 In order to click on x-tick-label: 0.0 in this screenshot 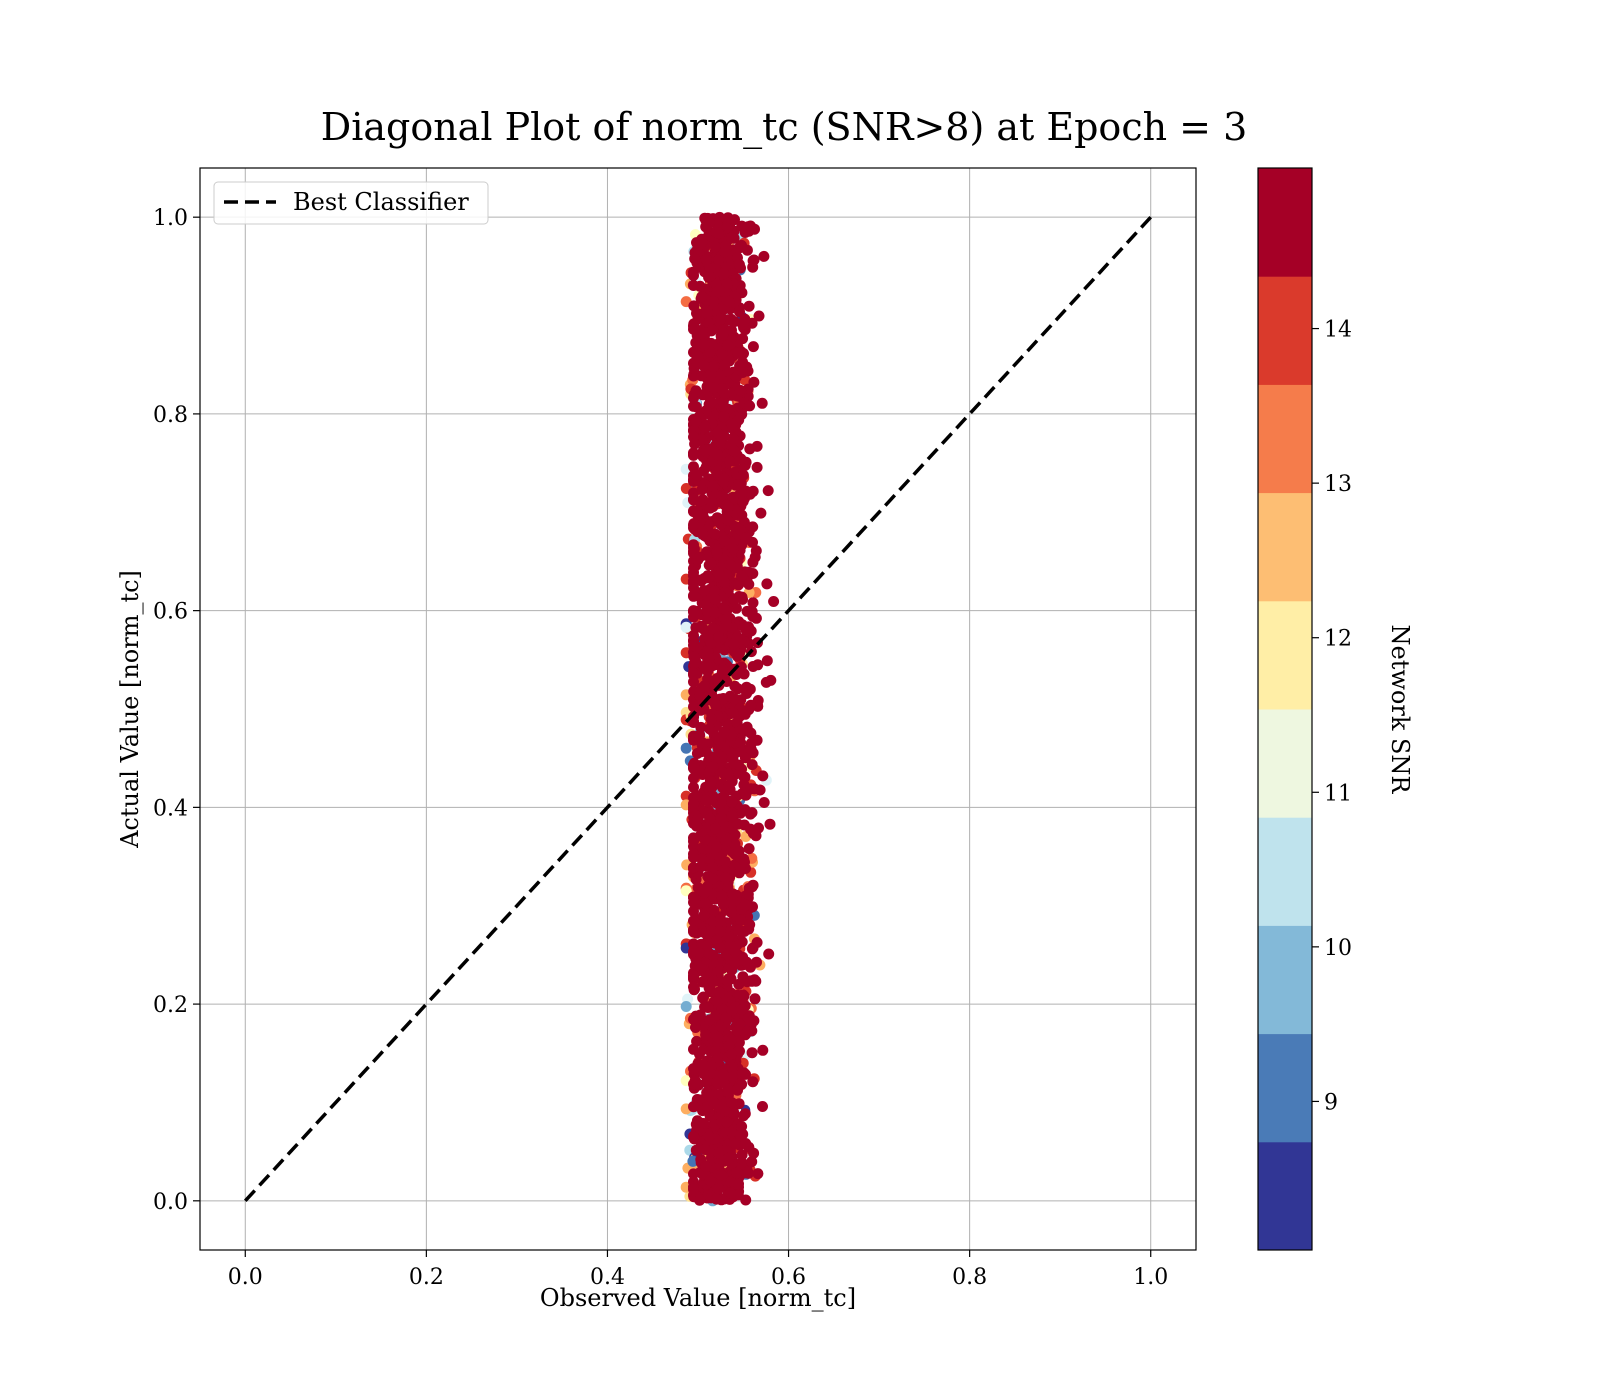, I will do `click(245, 1277)`.